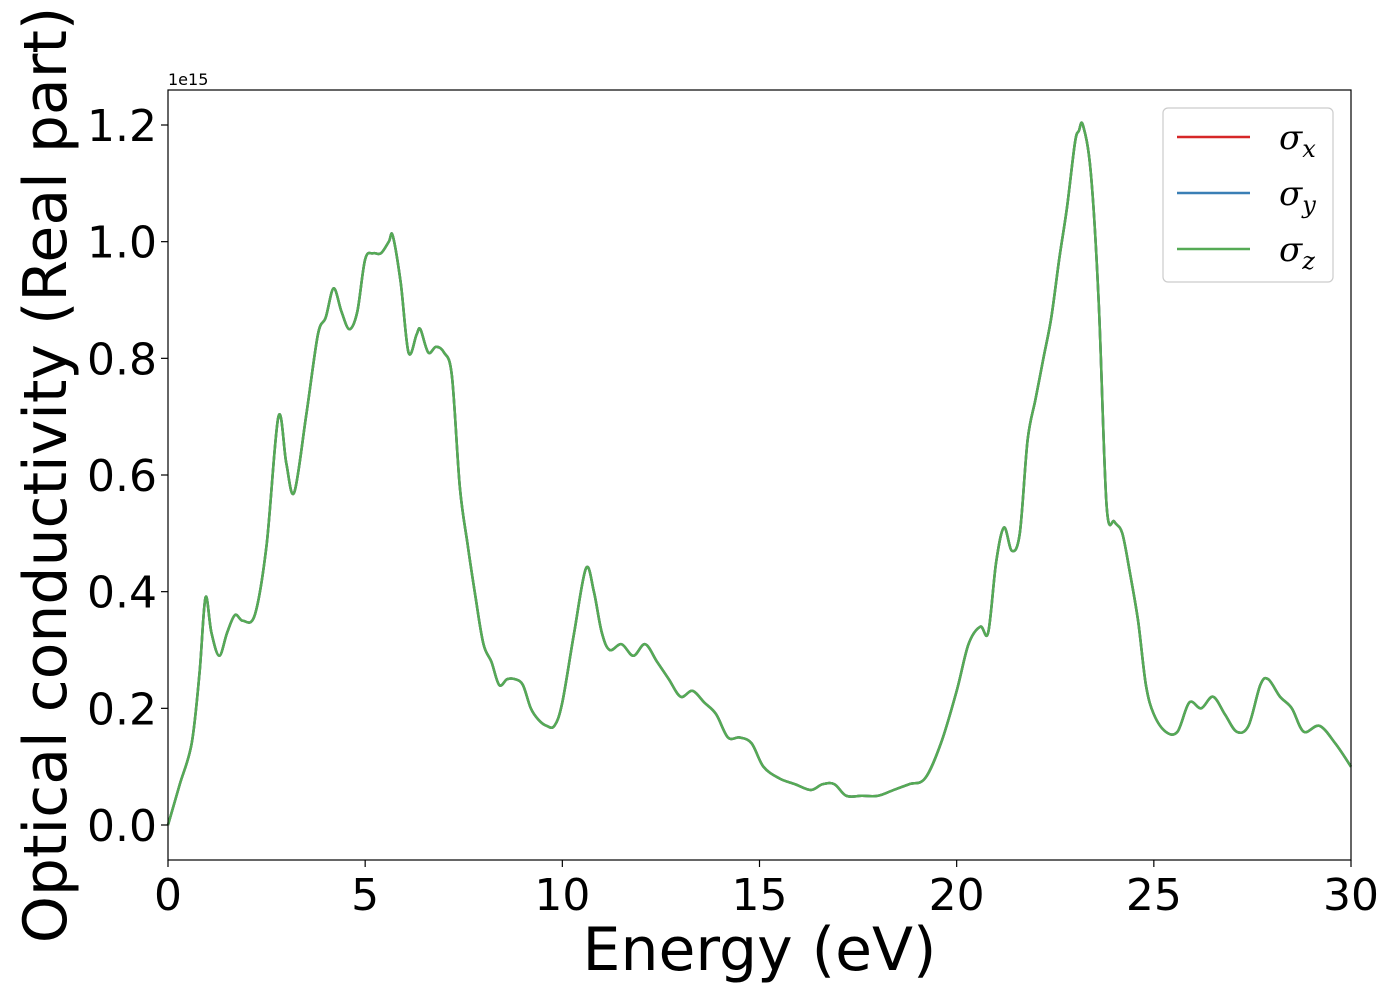 The image size is (1400, 1000). I want to click on x-tick-label: 10, so click(562, 895).